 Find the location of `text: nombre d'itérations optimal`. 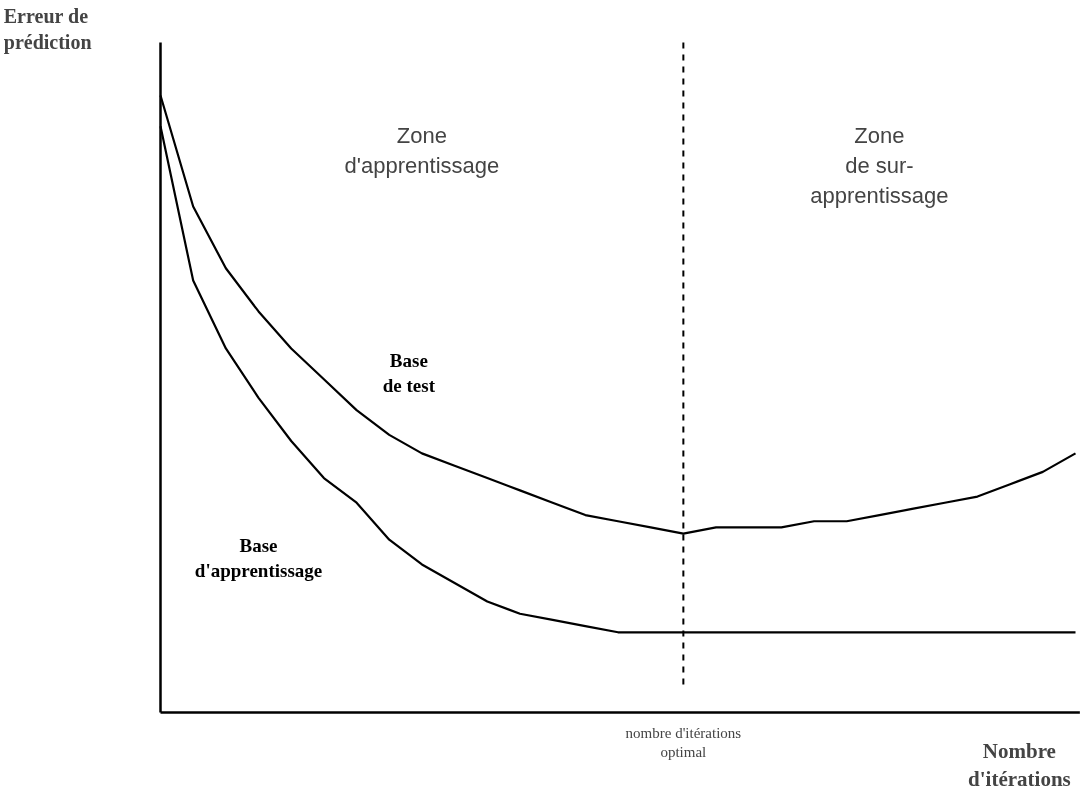

text: nombre d'itérations optimal is located at coordinates (683, 742).